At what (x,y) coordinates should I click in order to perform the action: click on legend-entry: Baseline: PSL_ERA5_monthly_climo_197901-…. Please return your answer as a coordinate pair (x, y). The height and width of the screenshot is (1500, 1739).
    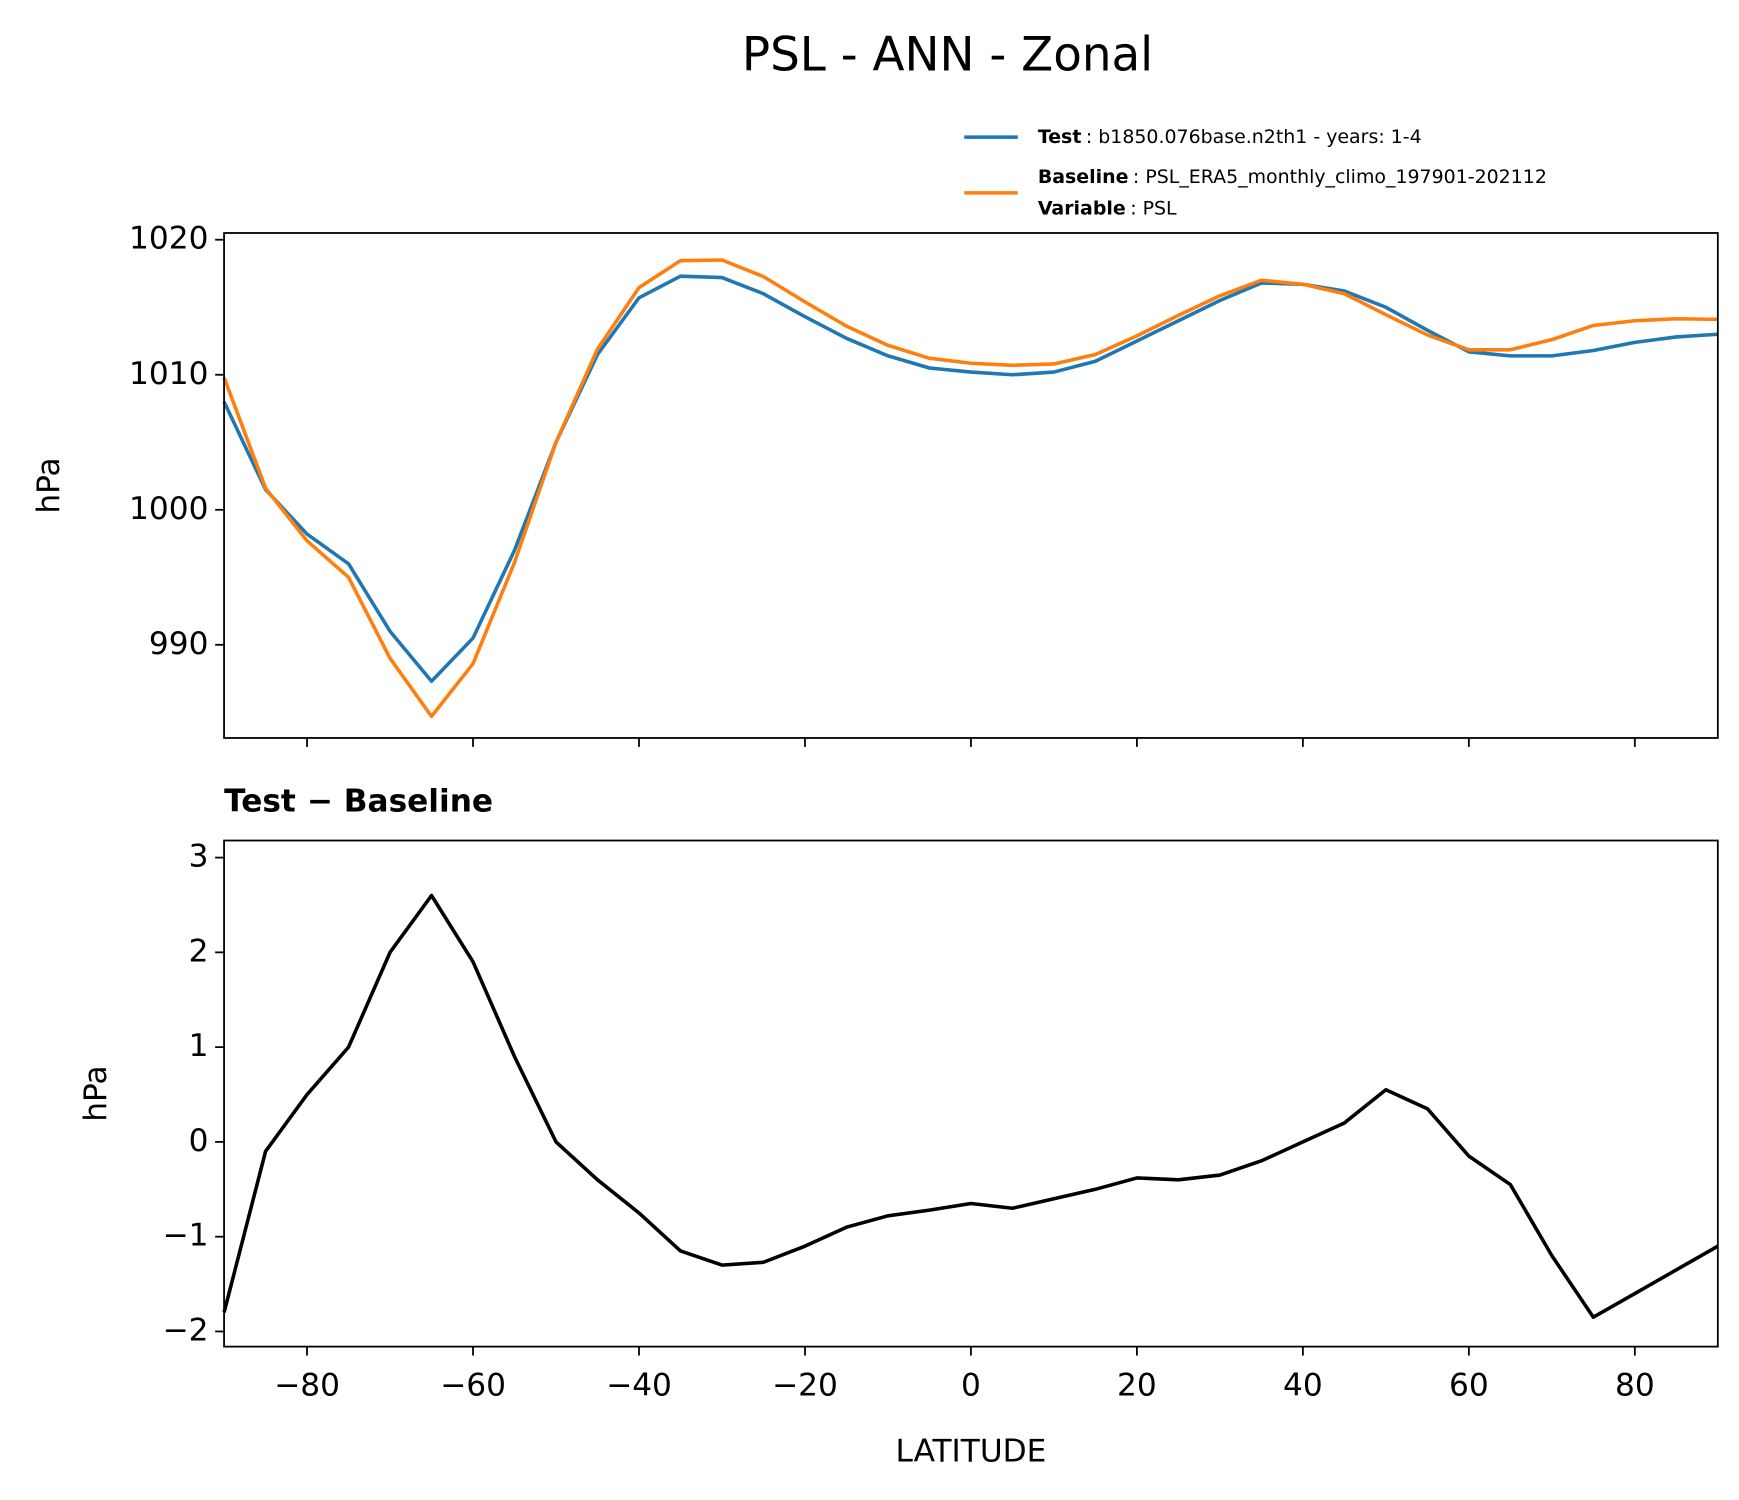
    Looking at the image, I should click on (1292, 177).